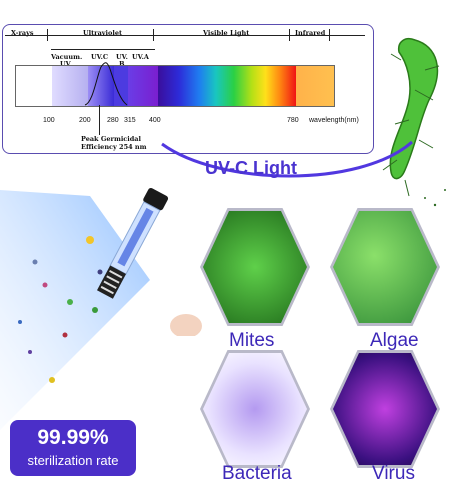 This screenshot has height=500, width=456. I want to click on tick-label: 280, so click(113, 120).